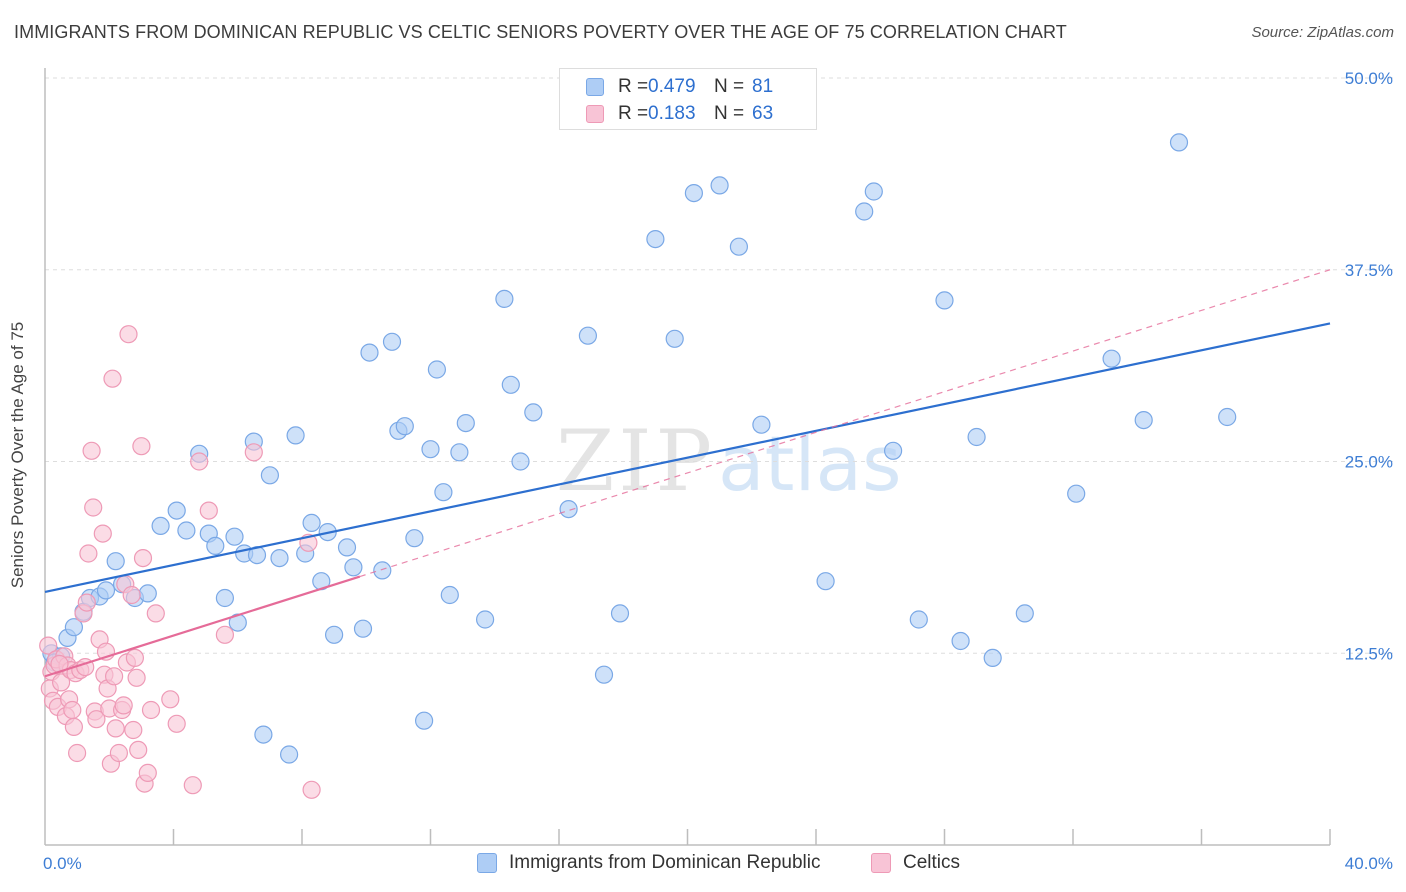 This screenshot has height=892, width=1406. Describe the element at coordinates (636, 461) in the screenshot. I see `watermark-zip: ZIP` at that location.